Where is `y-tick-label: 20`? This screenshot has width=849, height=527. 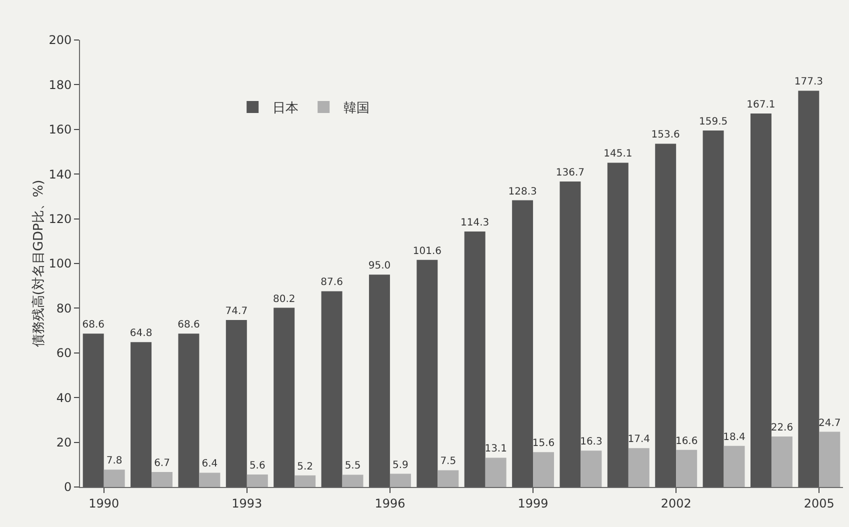 y-tick-label: 20 is located at coordinates (64, 443).